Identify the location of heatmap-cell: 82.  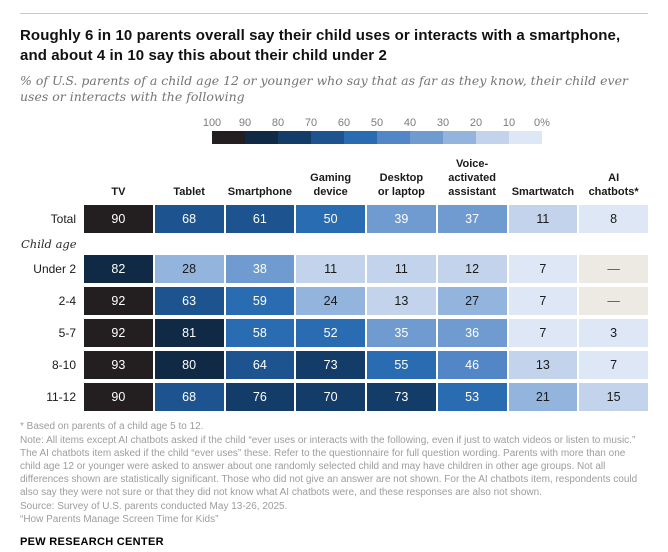
(118, 269).